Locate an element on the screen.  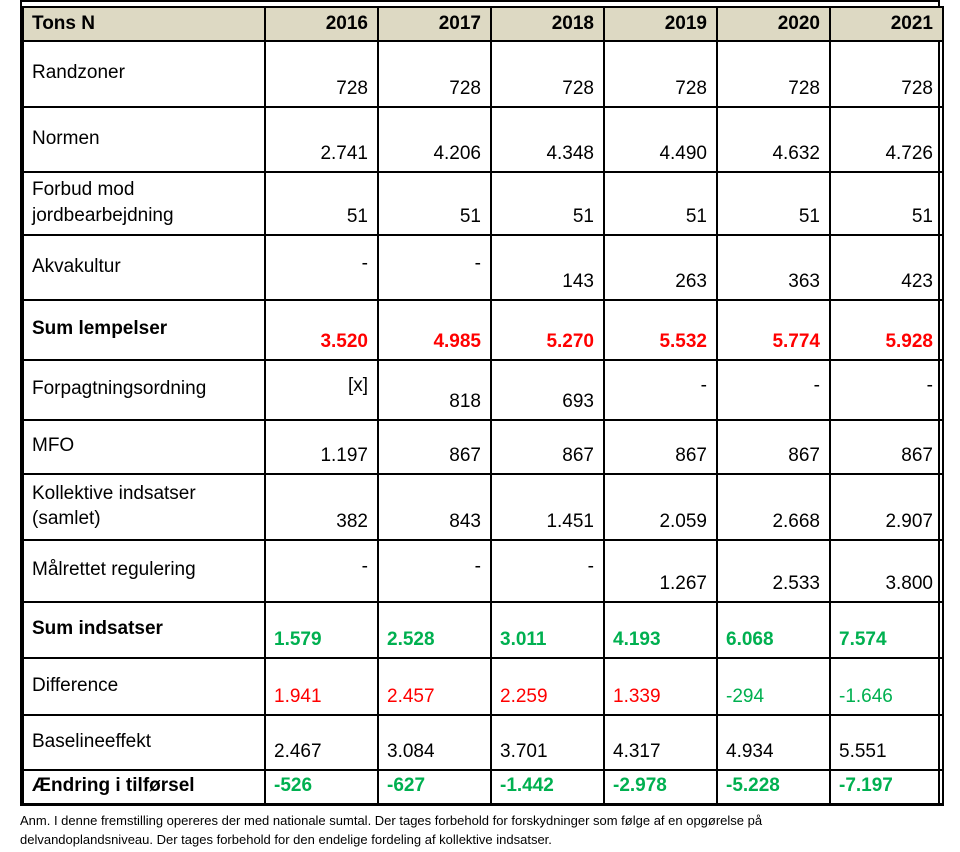
cell-value: -627 is located at coordinates (434, 787).